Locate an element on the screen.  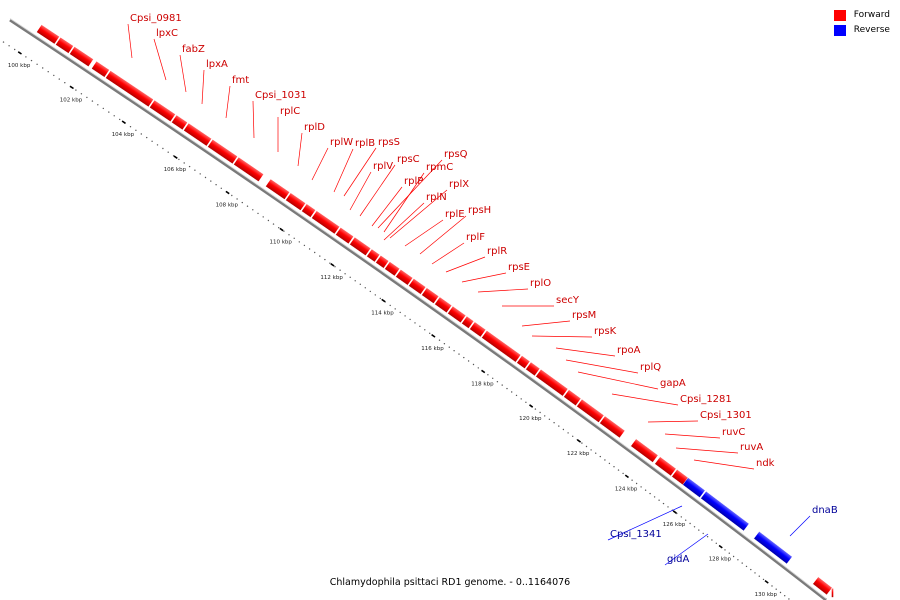
gene-label-ruvc: ruvC is located at coordinates (733, 432).